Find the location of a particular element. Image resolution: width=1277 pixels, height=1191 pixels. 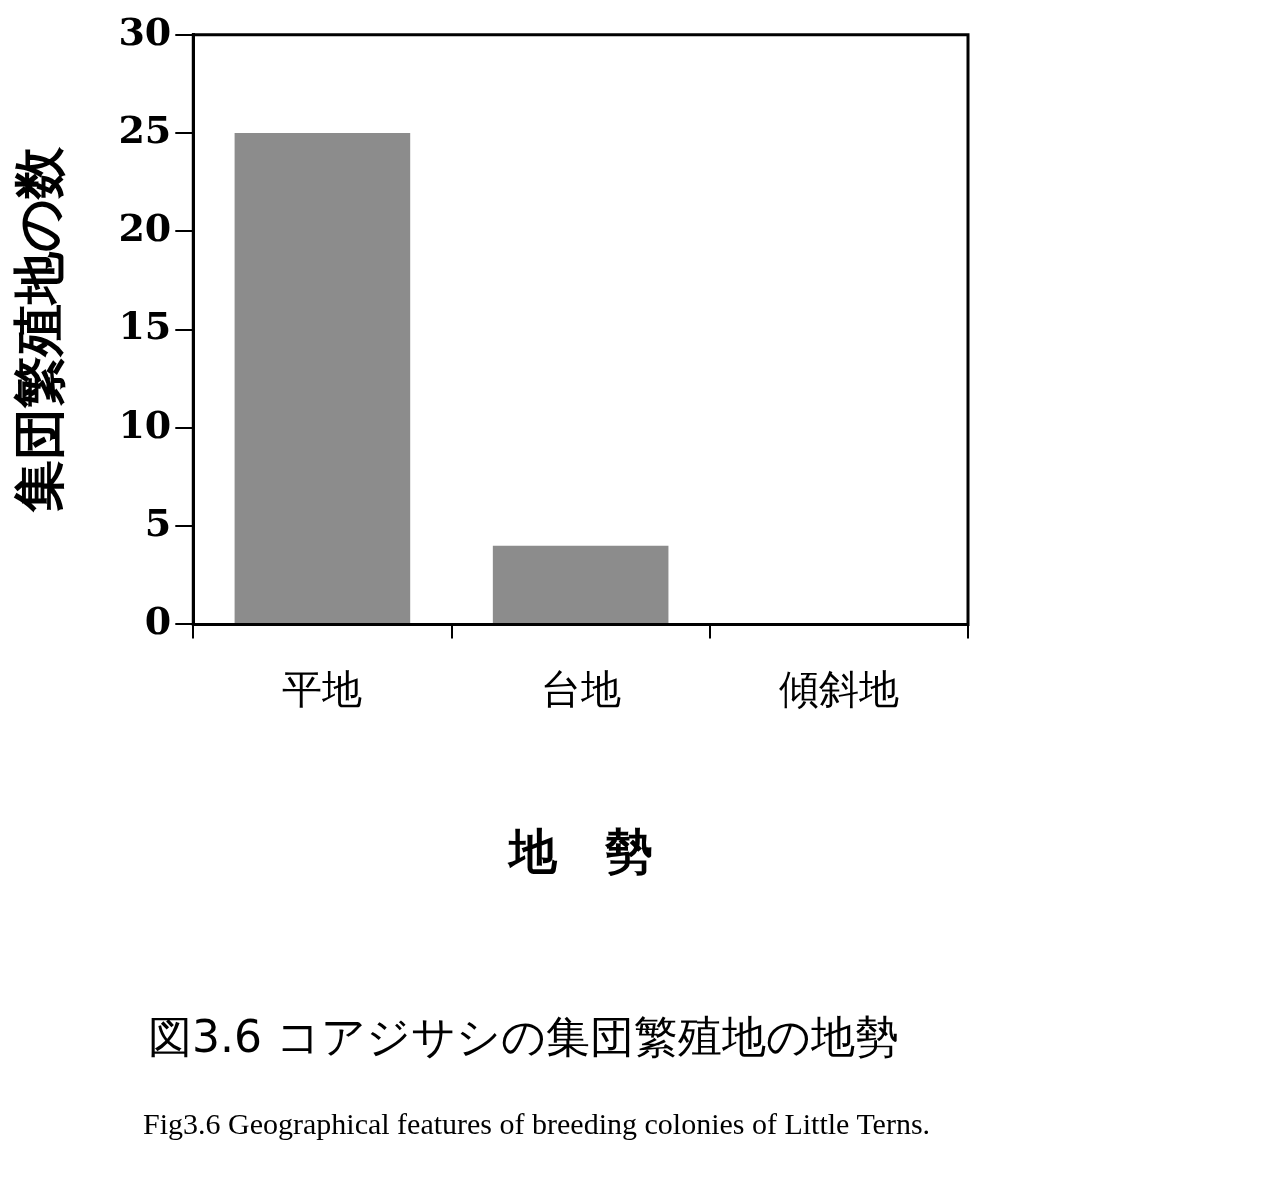

x-tick-label: 平地 is located at coordinates (322, 688).